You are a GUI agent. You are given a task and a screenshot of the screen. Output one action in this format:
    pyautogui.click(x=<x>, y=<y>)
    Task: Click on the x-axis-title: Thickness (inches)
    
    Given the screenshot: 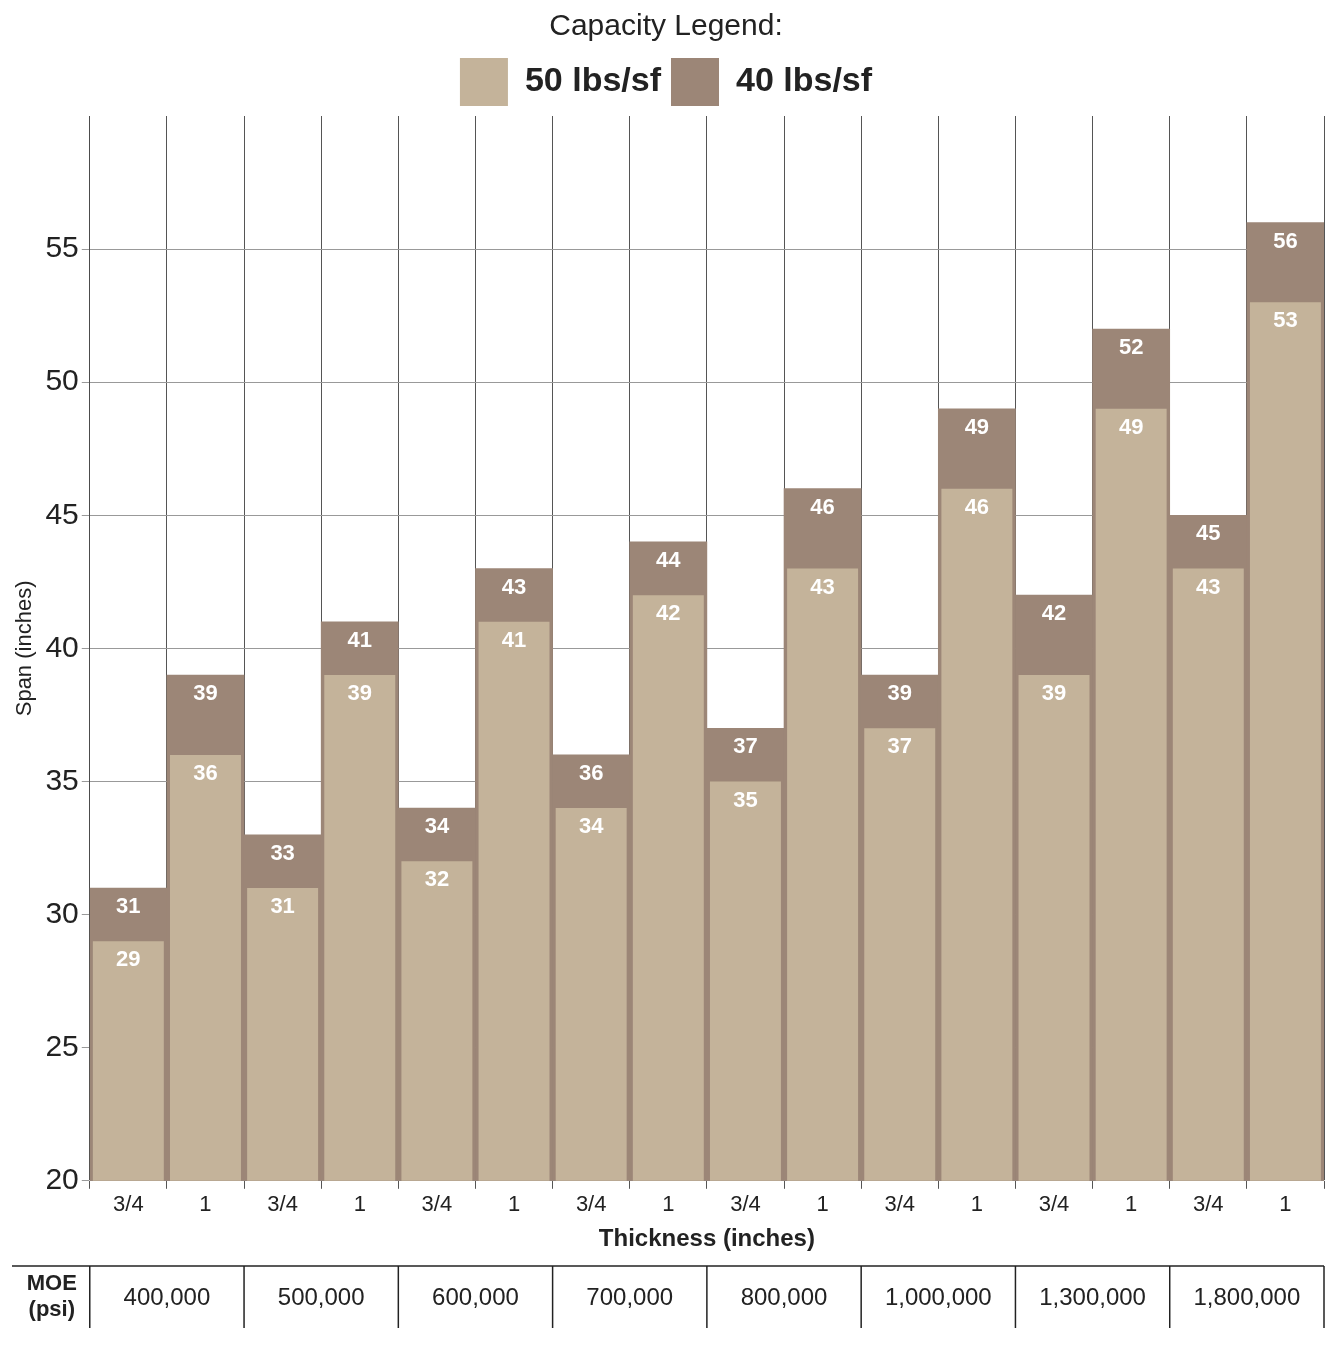 What is the action you would take?
    pyautogui.click(x=706, y=1238)
    